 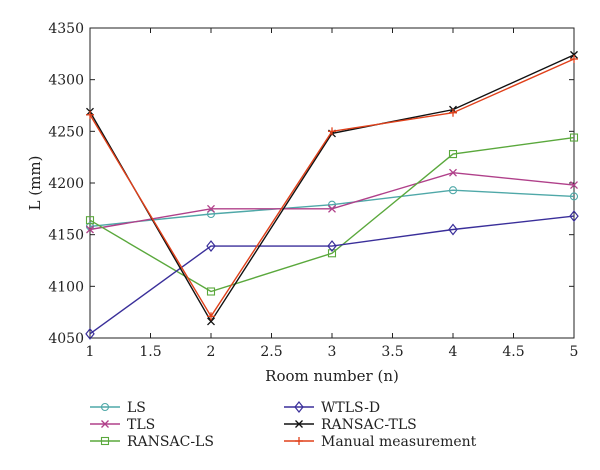 I want to click on legend-item-ls: LS, so click(x=118, y=408).